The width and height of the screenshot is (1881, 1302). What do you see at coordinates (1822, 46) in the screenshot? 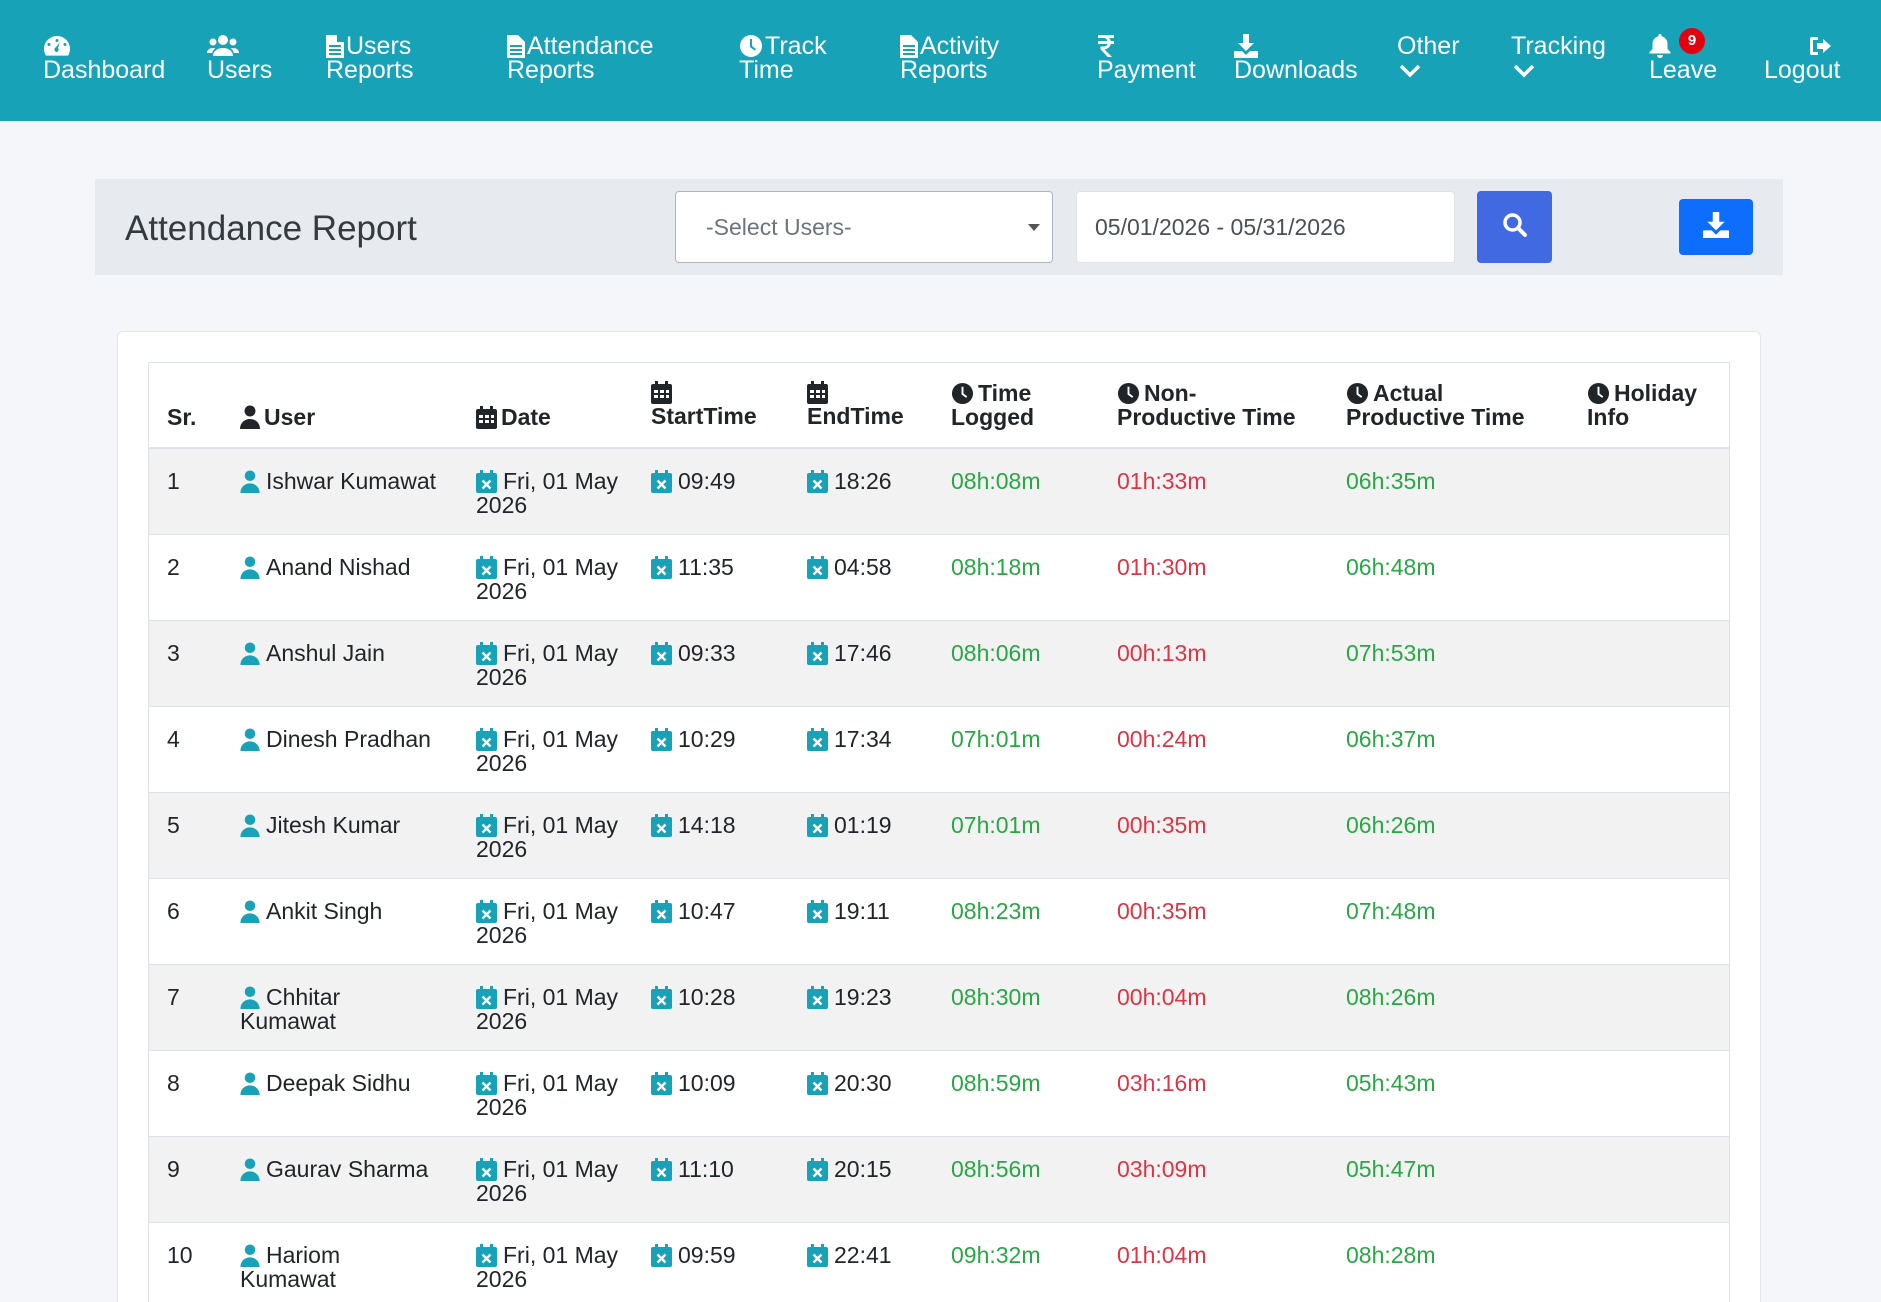
I see `sign-out-icon` at bounding box center [1822, 46].